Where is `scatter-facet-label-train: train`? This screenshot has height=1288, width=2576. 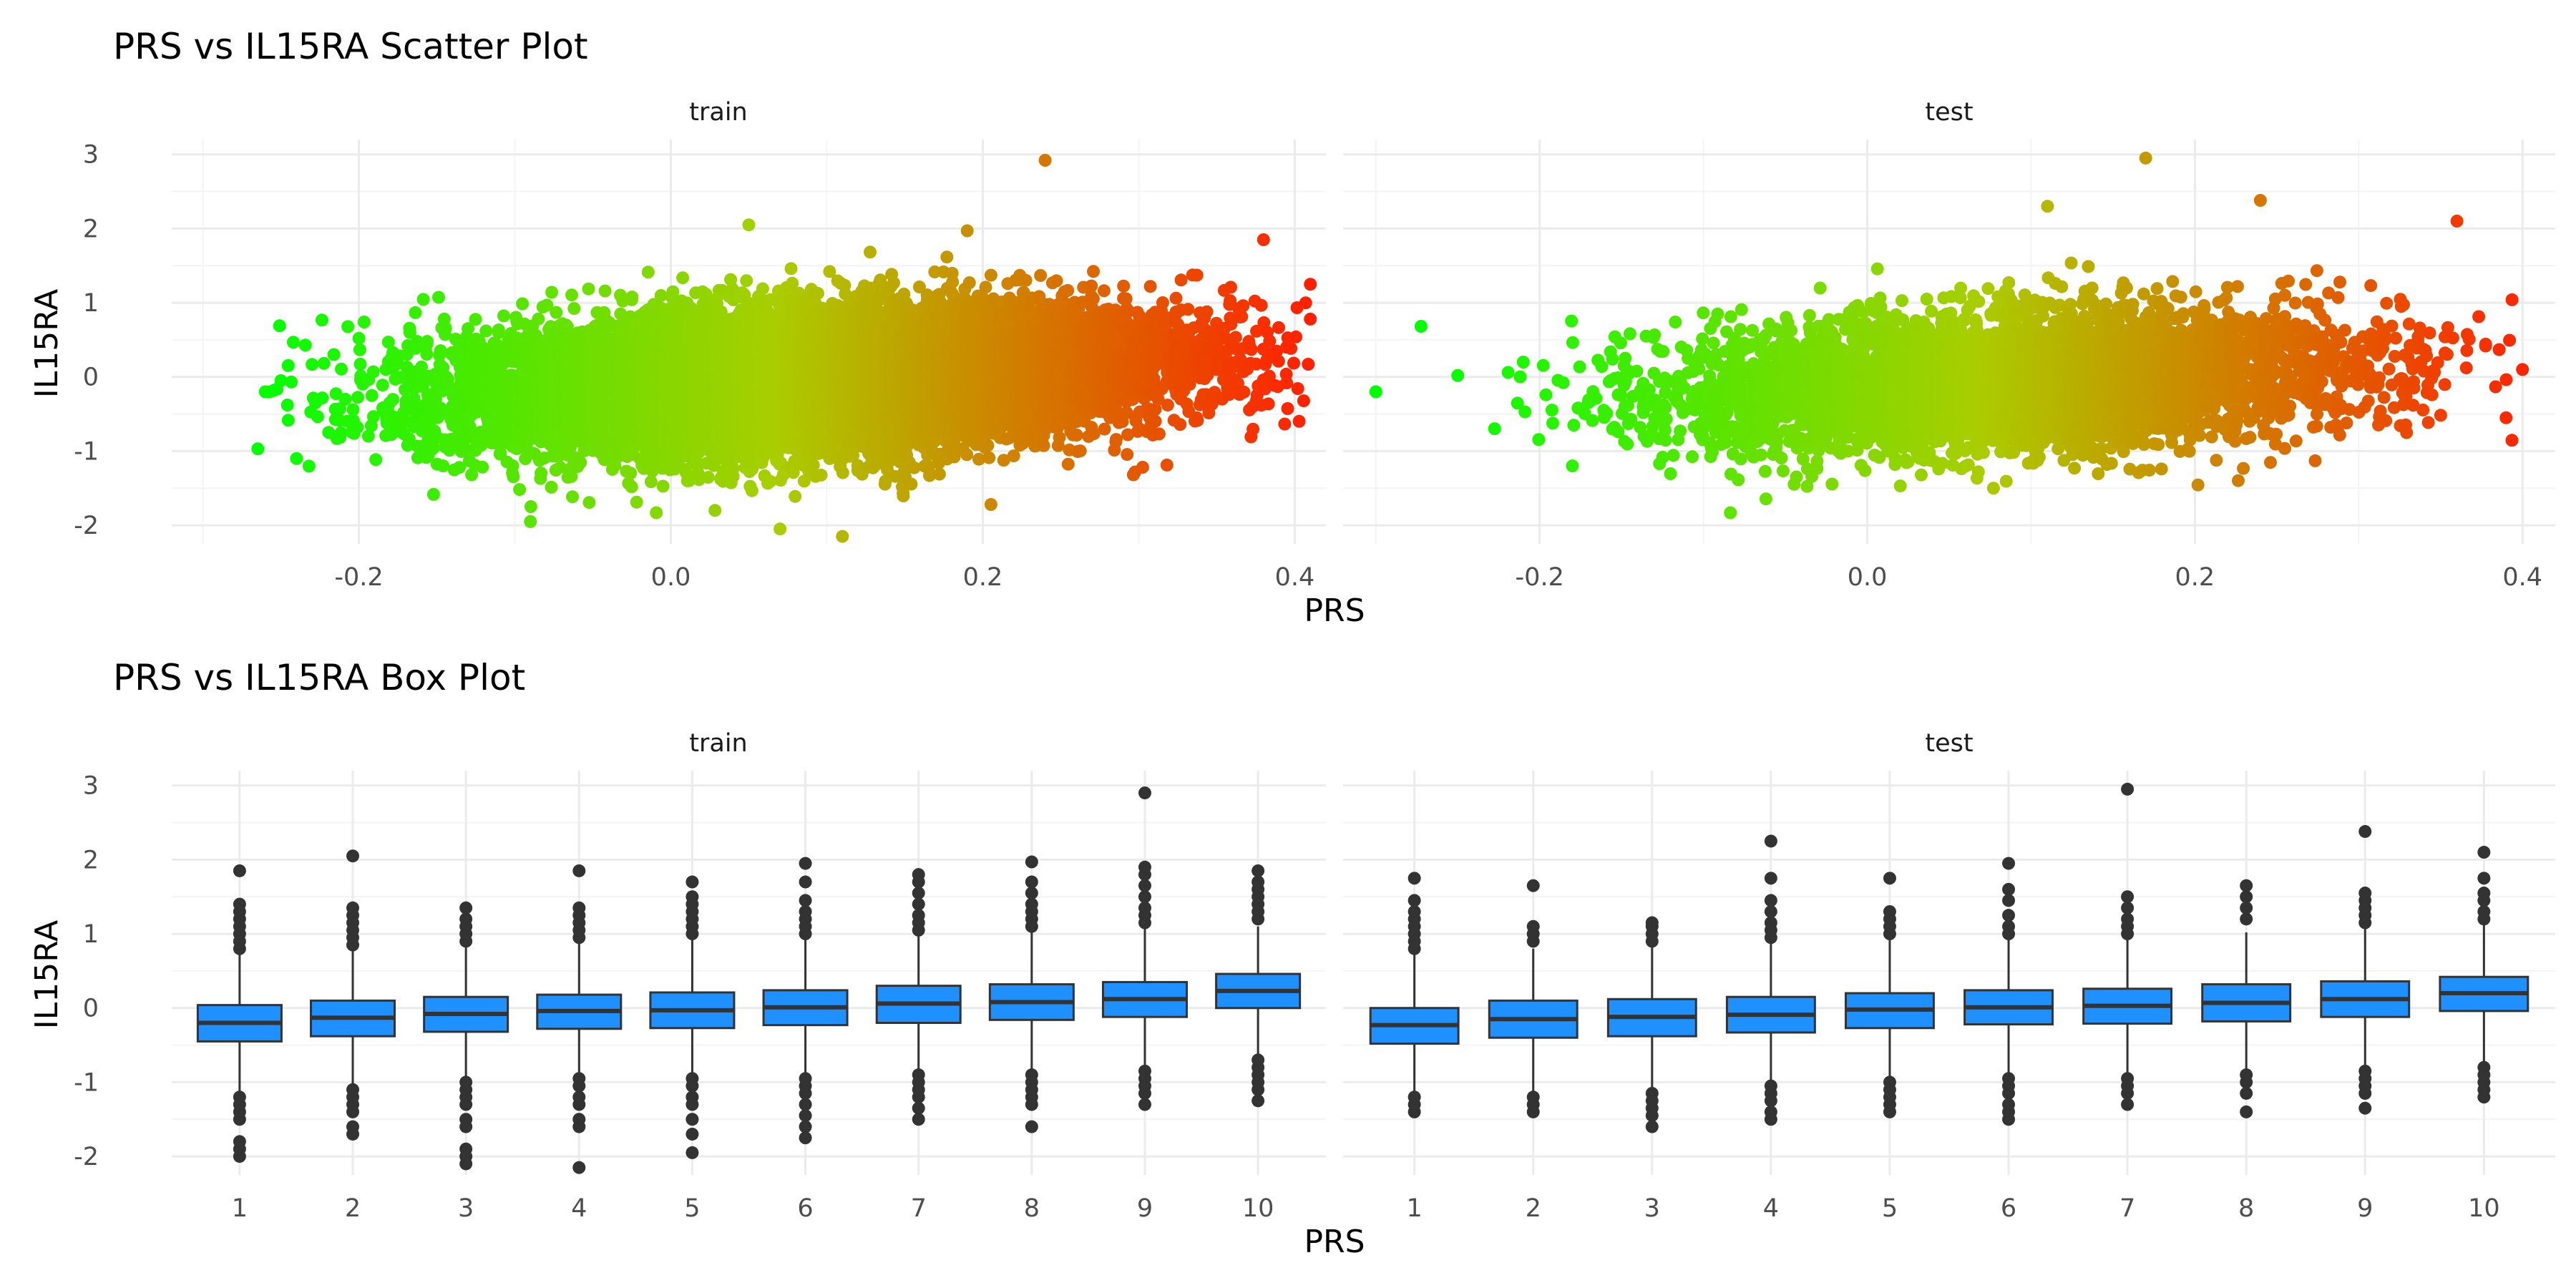
scatter-facet-label-train: train is located at coordinates (718, 112).